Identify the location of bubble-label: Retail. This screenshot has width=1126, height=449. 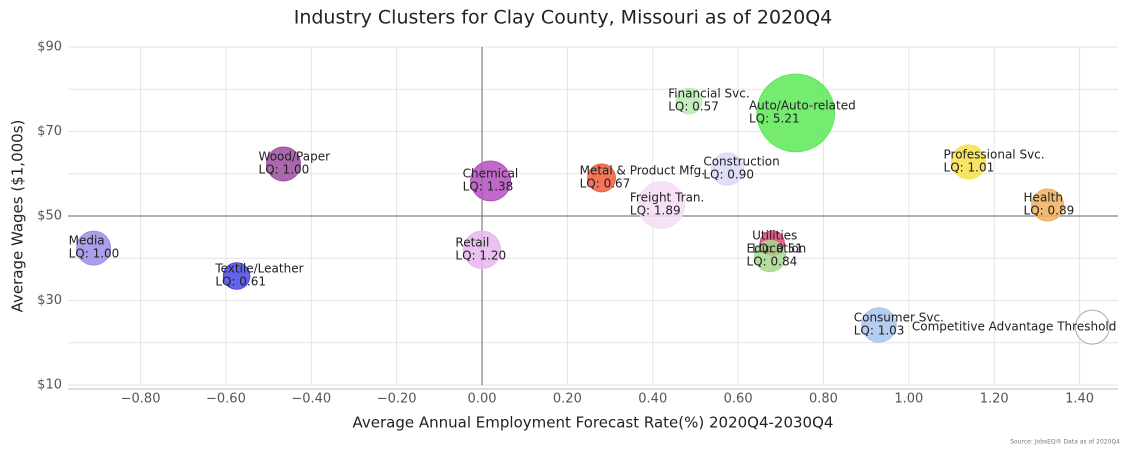
(472, 242).